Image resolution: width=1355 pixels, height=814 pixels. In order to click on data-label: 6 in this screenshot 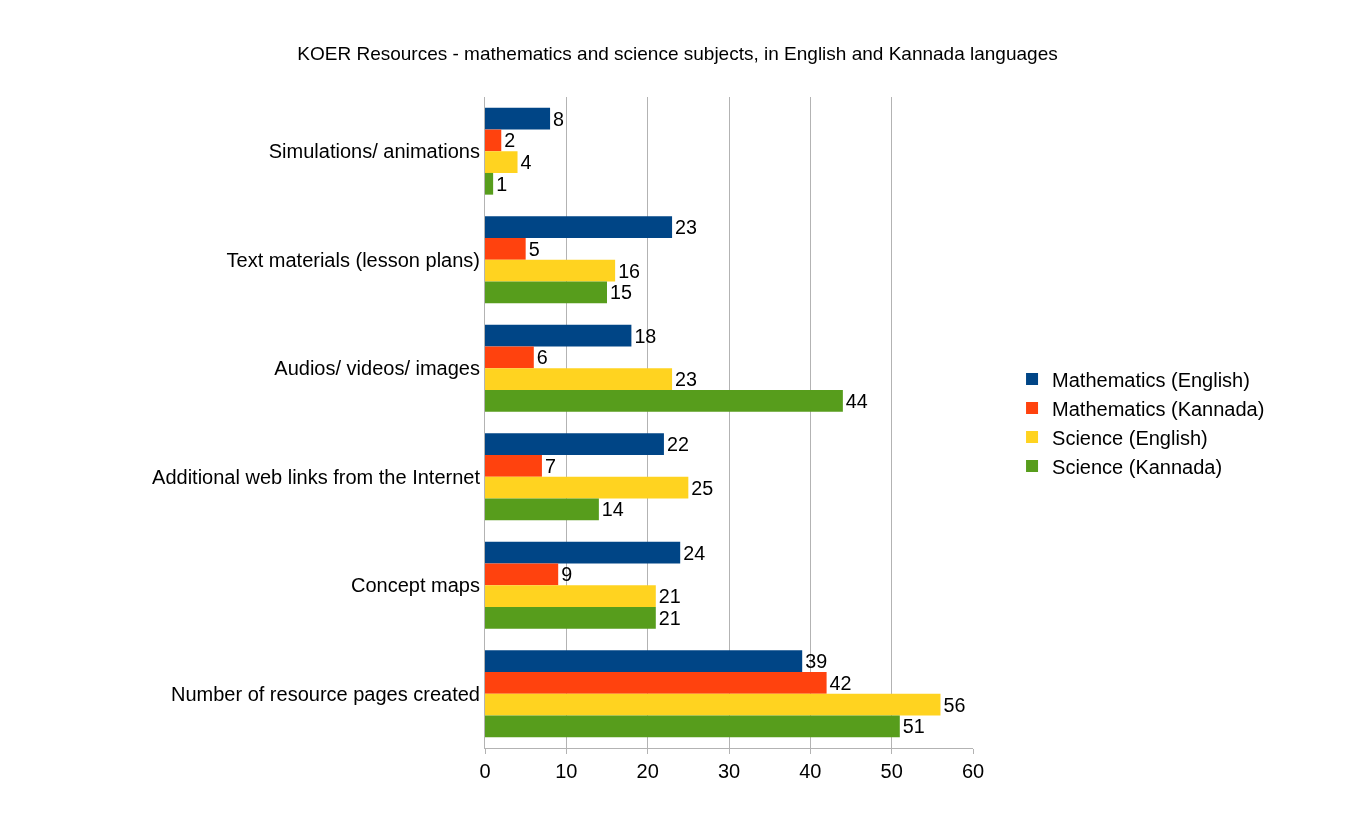, I will do `click(542, 357)`.